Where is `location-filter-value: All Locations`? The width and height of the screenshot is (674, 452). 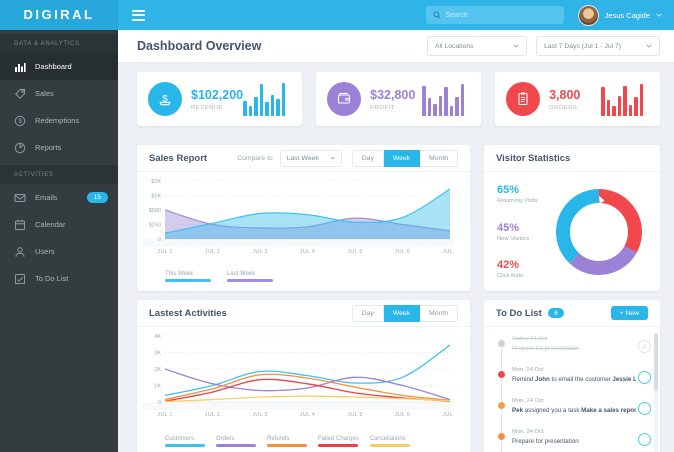
location-filter-value: All Locations is located at coordinates (454, 46).